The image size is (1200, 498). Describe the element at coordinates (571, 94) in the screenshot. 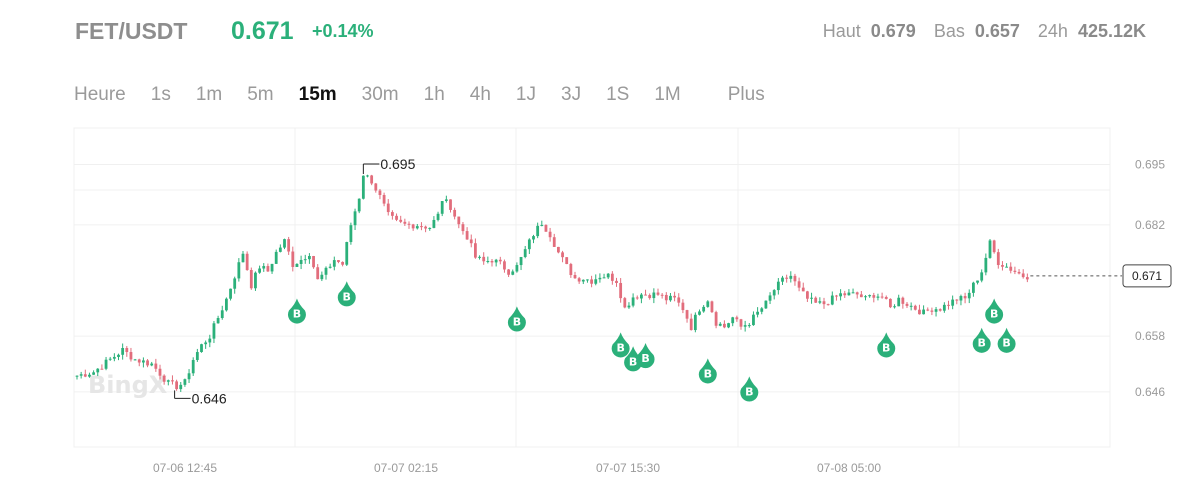

I see `tab-3j: 3J` at that location.